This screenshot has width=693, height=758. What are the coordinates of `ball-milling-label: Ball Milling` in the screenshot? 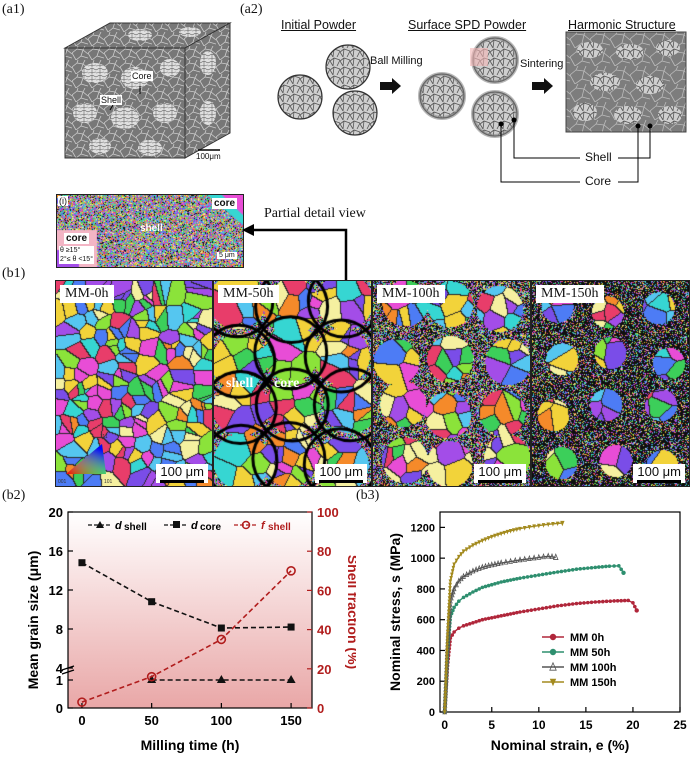 It's located at (396, 61).